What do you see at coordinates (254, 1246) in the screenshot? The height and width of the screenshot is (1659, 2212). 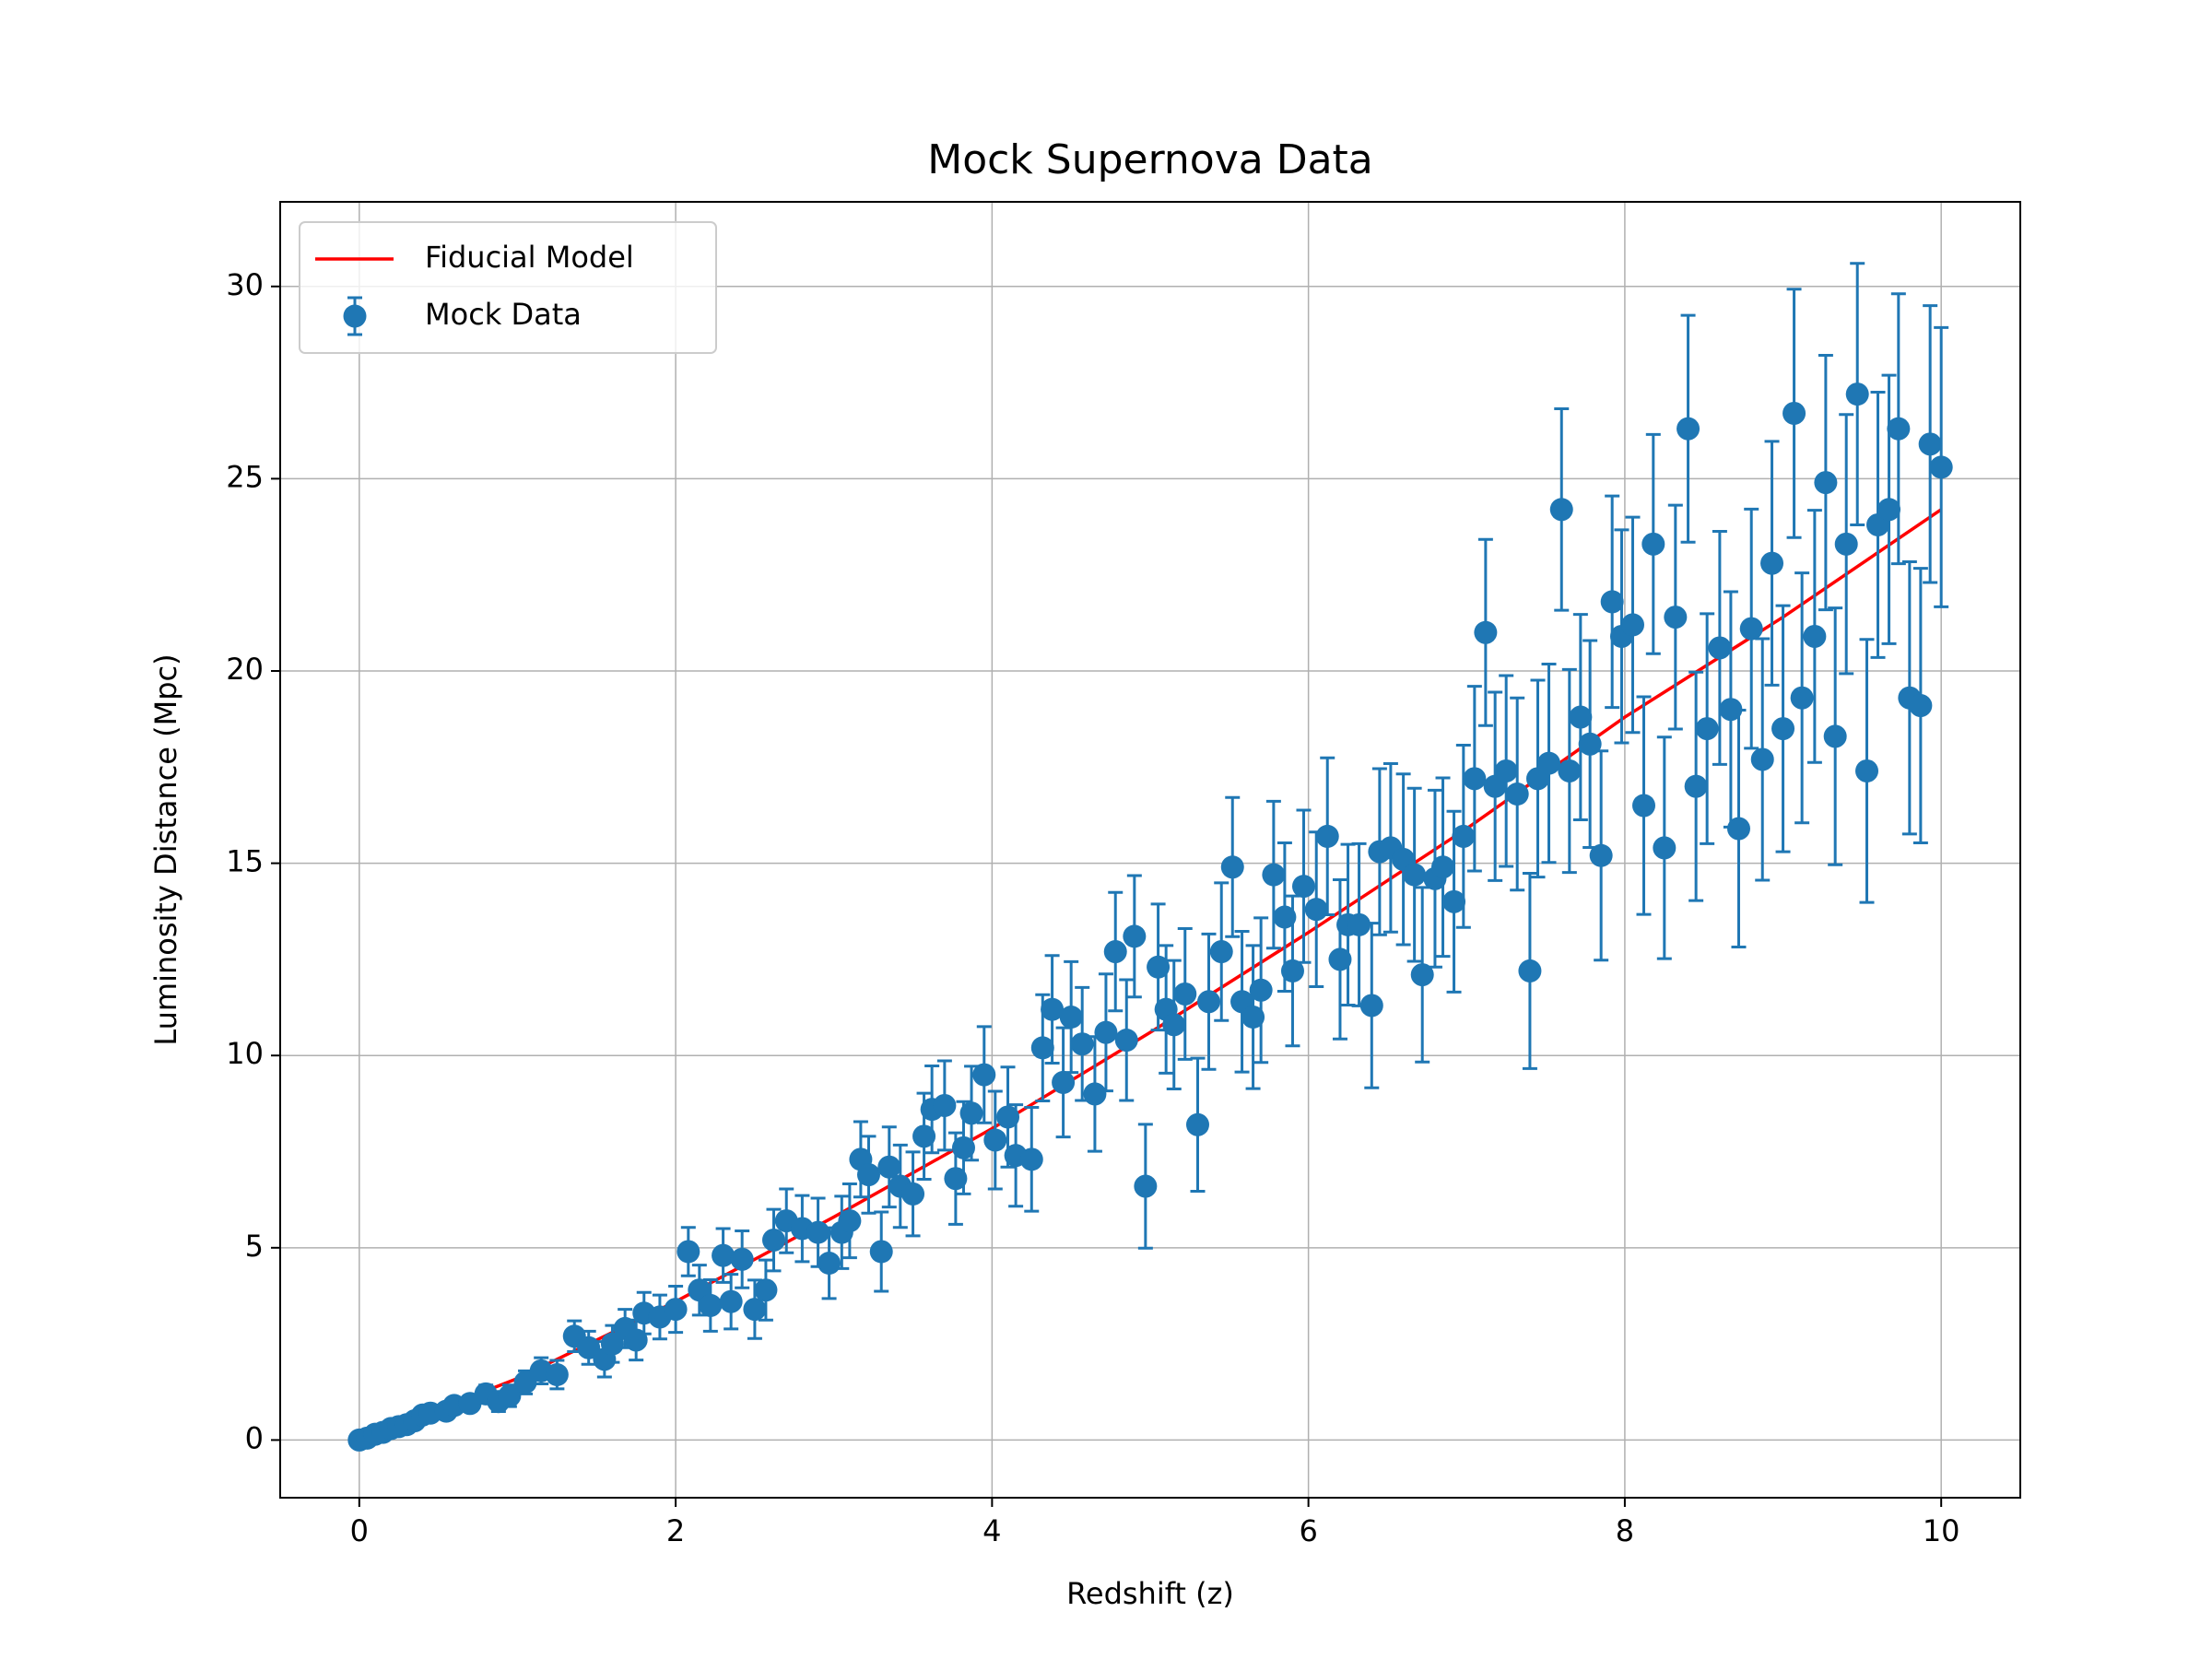 I see `y-tick-label: 5` at bounding box center [254, 1246].